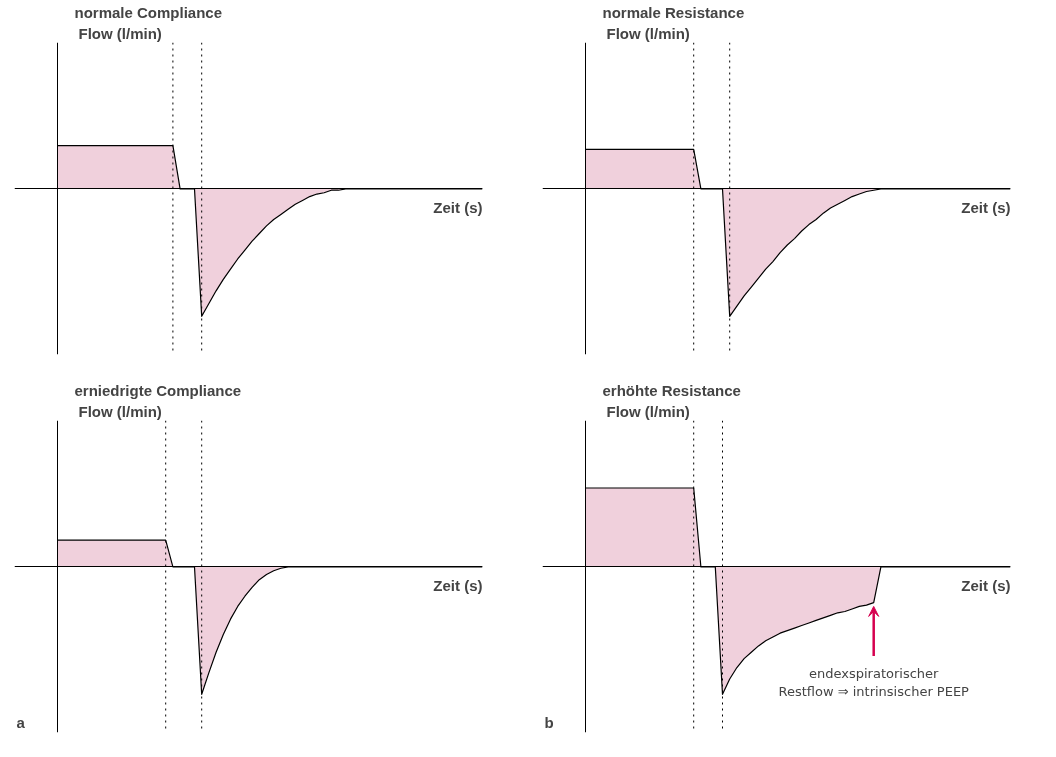  What do you see at coordinates (148, 12) in the screenshot?
I see `chart-title: normale Compliance` at bounding box center [148, 12].